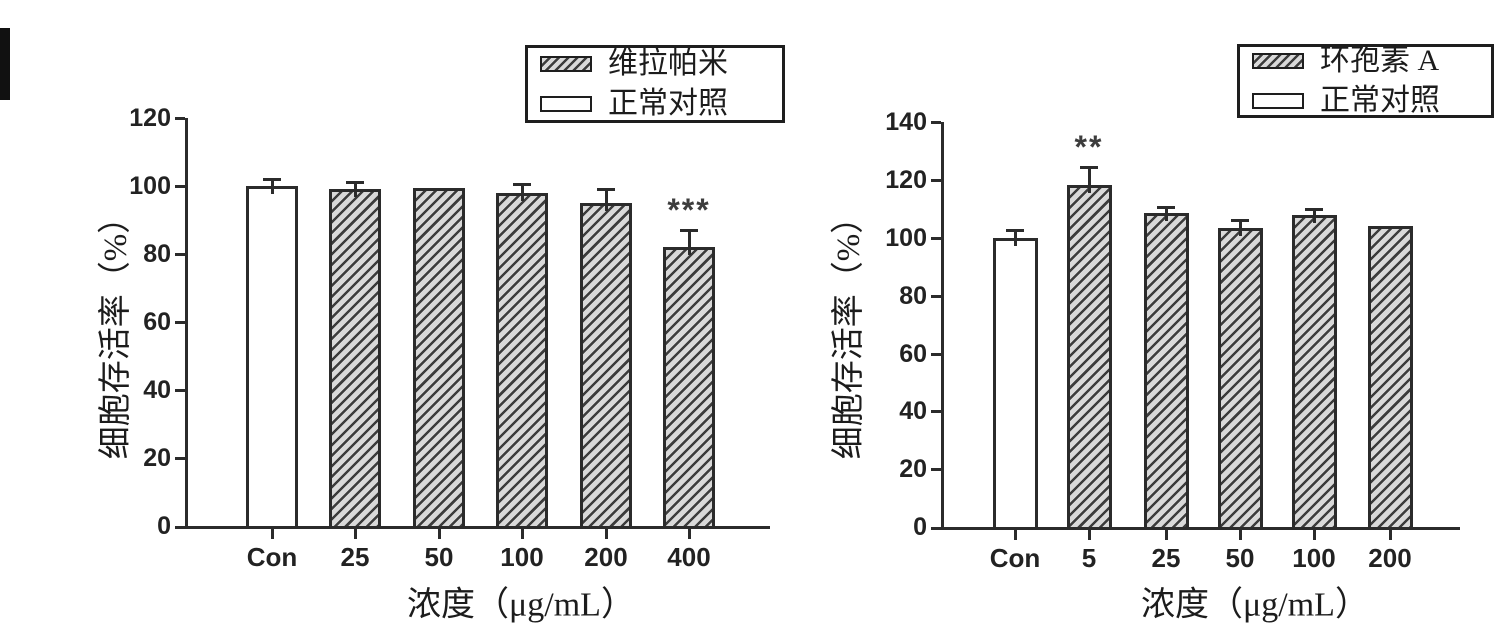 The height and width of the screenshot is (635, 1511). I want to click on right-y-tick-label-140: 140, so click(906, 122).